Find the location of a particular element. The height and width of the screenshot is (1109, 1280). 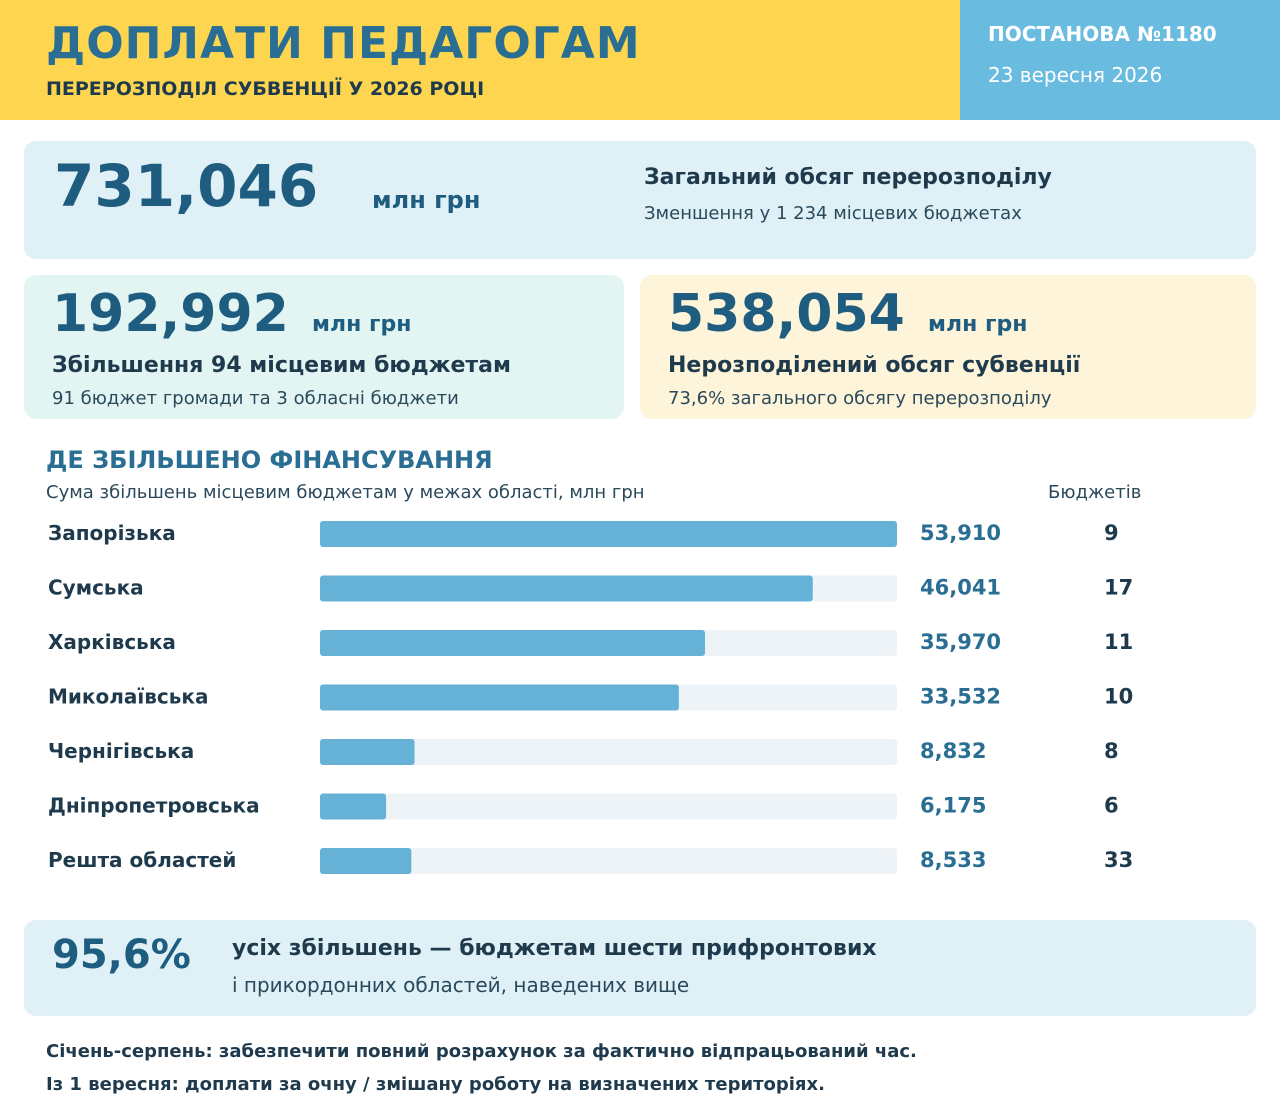

total-heading: Загальний обсяг перерозподілу is located at coordinates (848, 177).